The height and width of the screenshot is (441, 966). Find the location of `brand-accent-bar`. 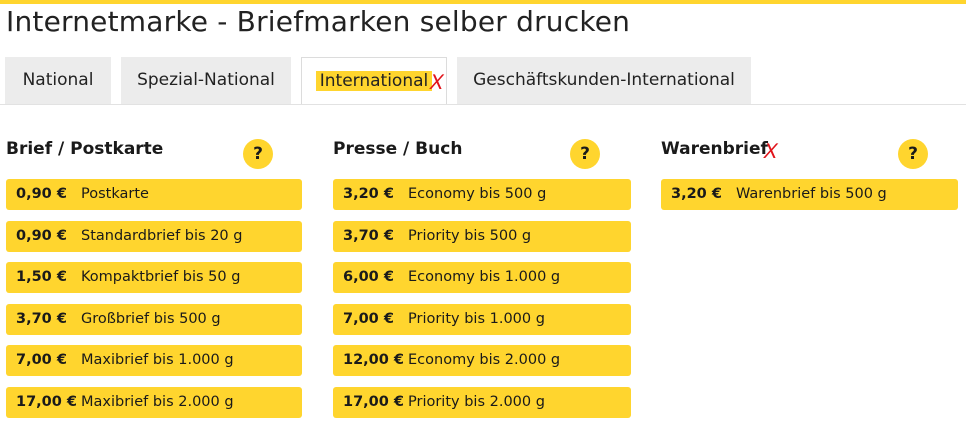

brand-accent-bar is located at coordinates (483, 2).